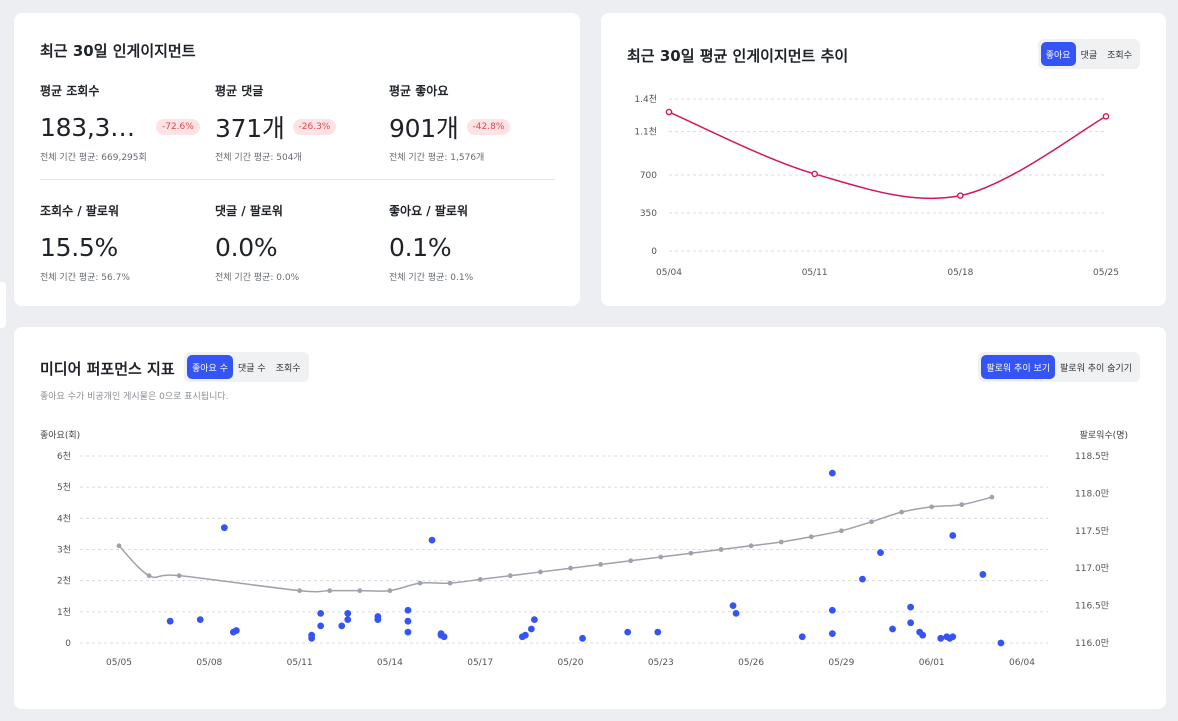 The width and height of the screenshot is (1178, 721). What do you see at coordinates (64, 456) in the screenshot?
I see `y-tick-label: 6천` at bounding box center [64, 456].